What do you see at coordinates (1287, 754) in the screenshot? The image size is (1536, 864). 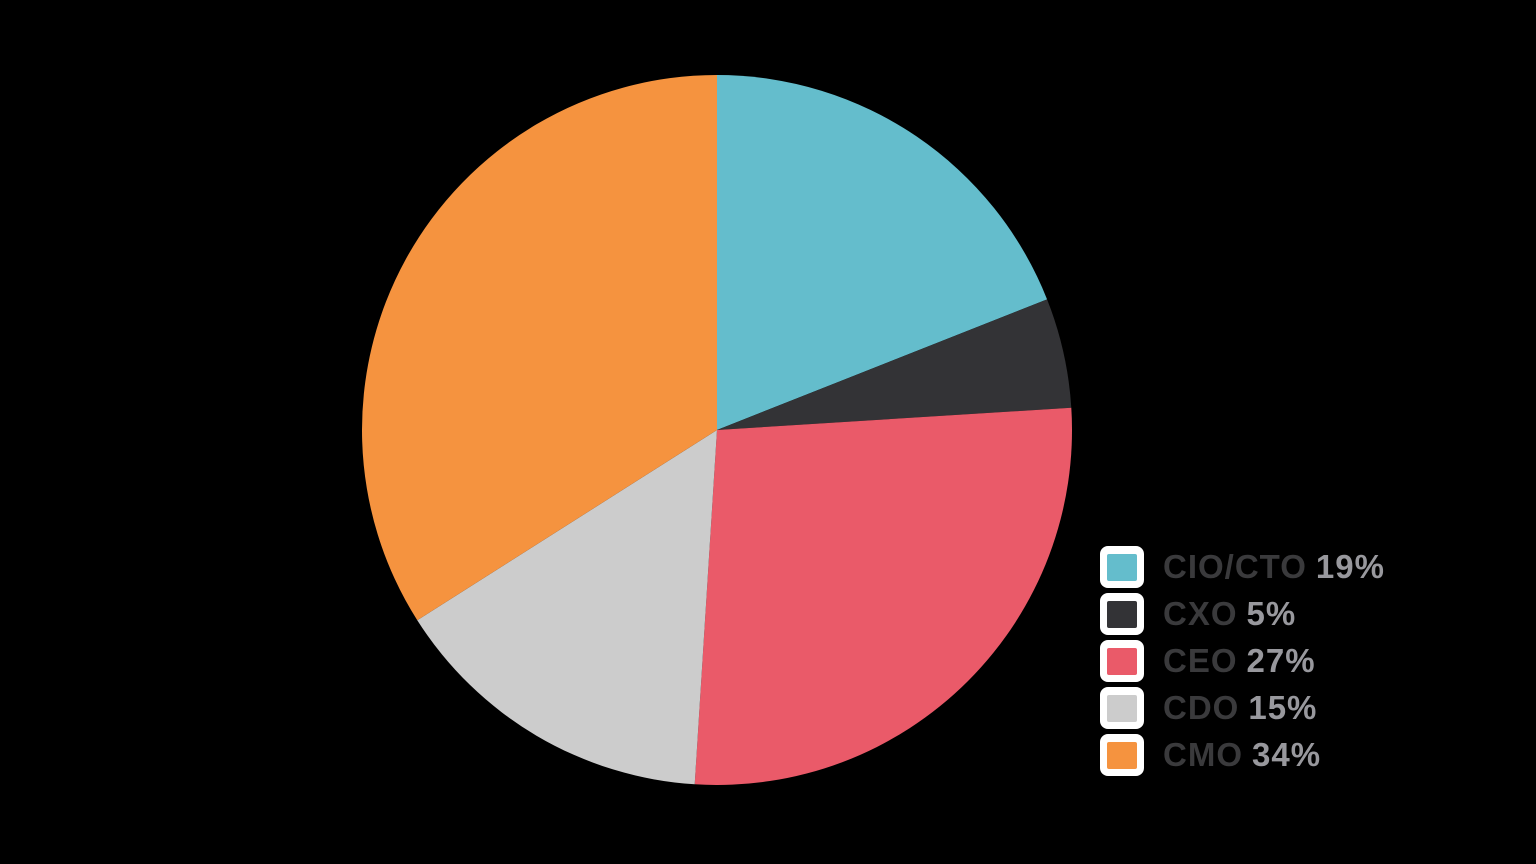 I see `legend-value: 34%` at bounding box center [1287, 754].